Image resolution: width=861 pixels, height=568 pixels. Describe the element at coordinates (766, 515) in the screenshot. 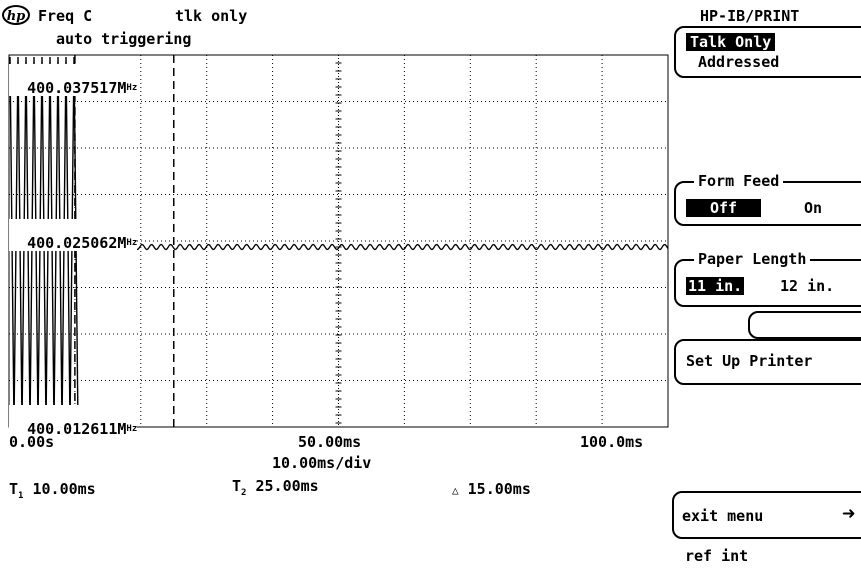

I see `exit-menu-softkey: exit menu ➜` at that location.